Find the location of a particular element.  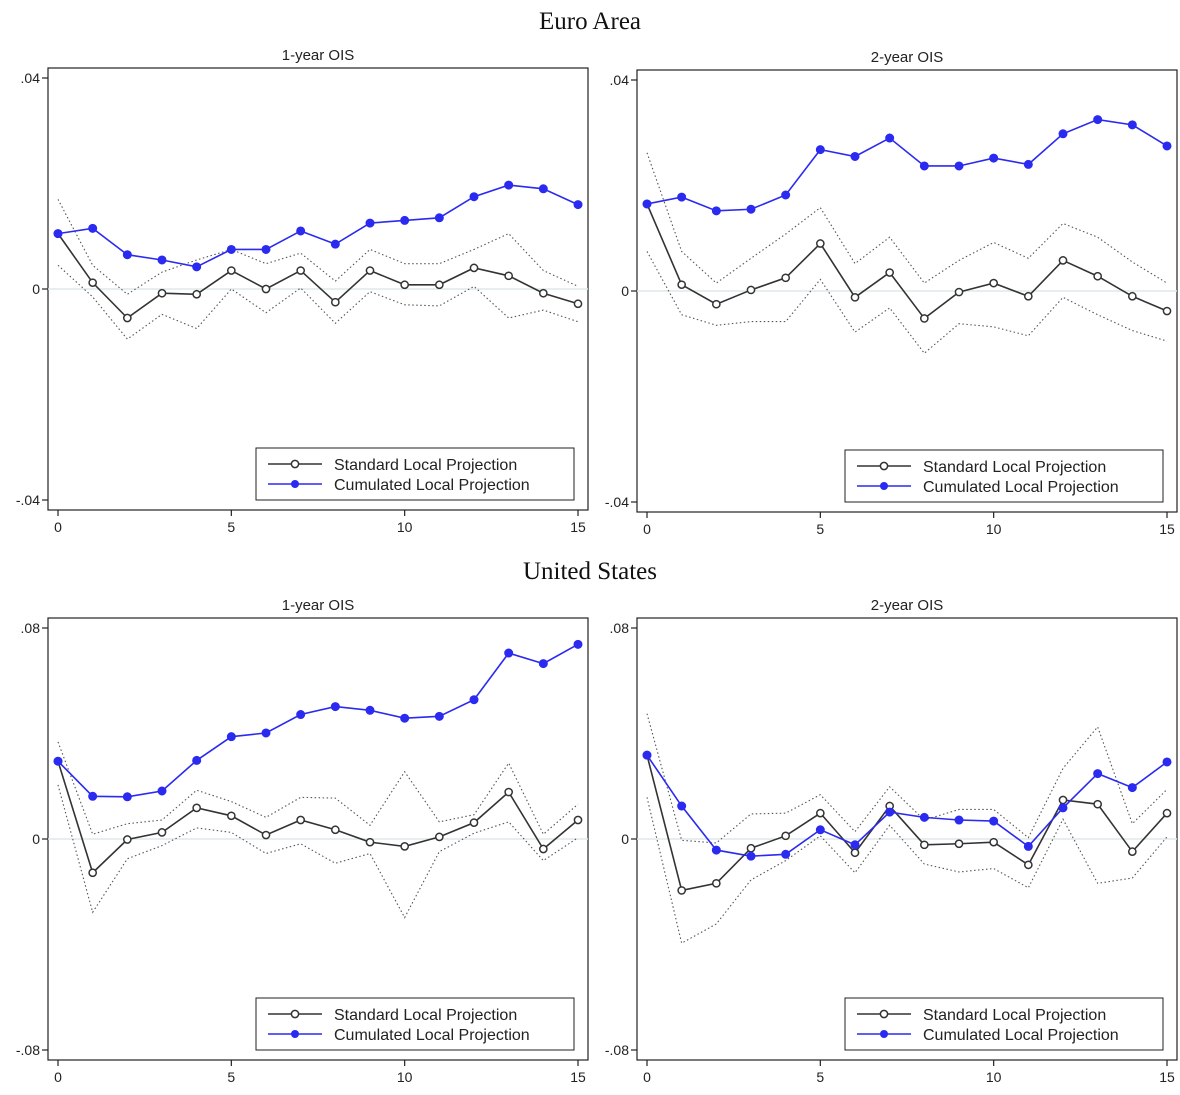

legend-marker-cumulated is located at coordinates (295, 484).